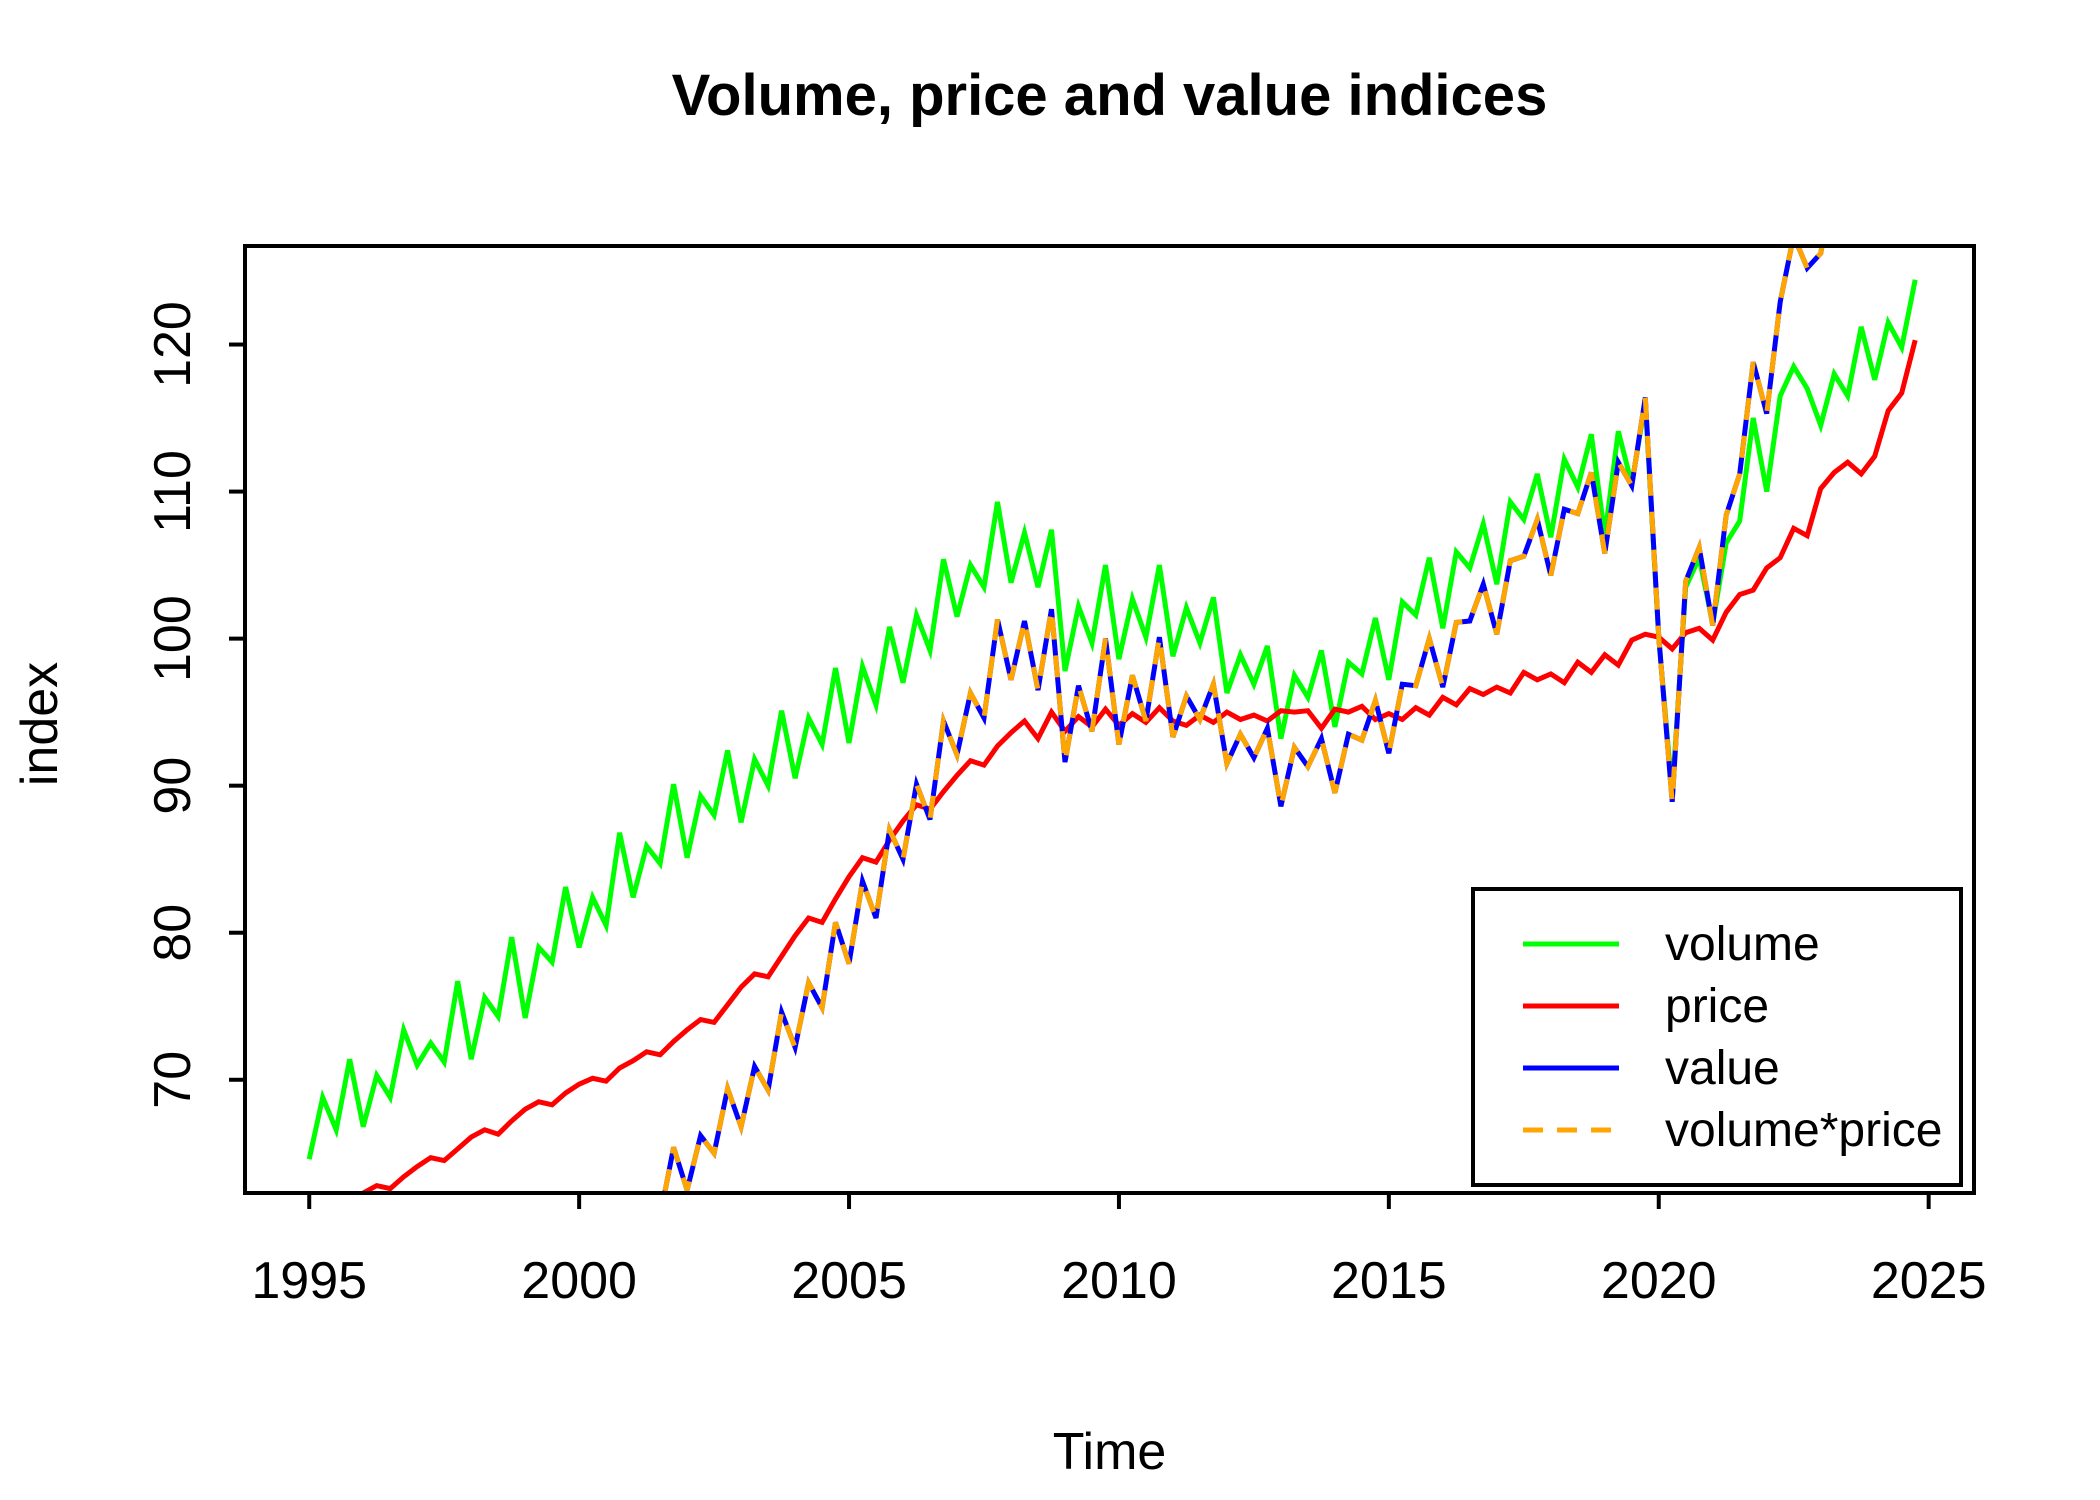 The image size is (2100, 1500). I want to click on x-axis-title: Time, so click(1109, 1452).